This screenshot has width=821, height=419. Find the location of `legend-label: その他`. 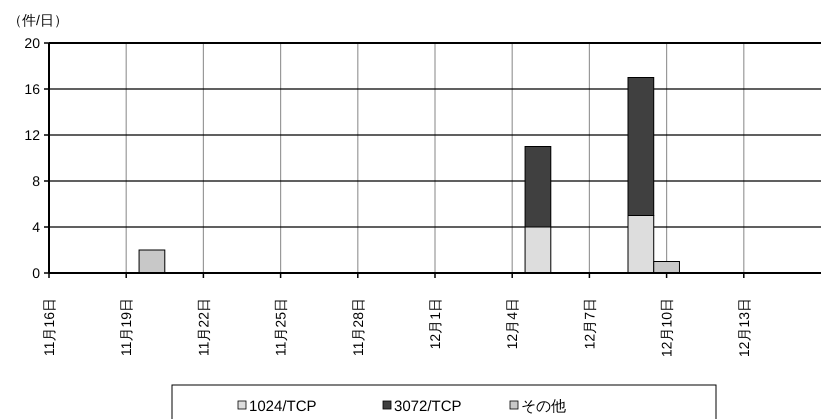

legend-label: その他 is located at coordinates (543, 406).